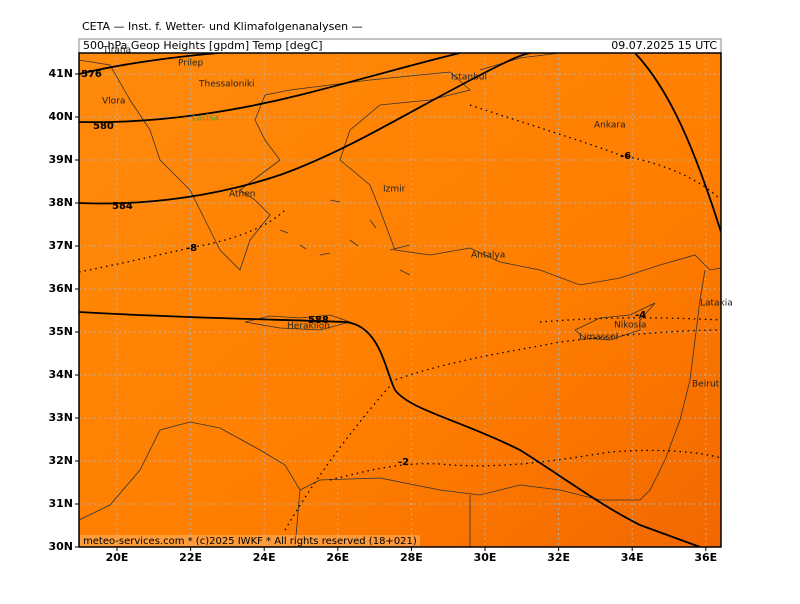  What do you see at coordinates (91, 74) in the screenshot?
I see `height-label: 576` at bounding box center [91, 74].